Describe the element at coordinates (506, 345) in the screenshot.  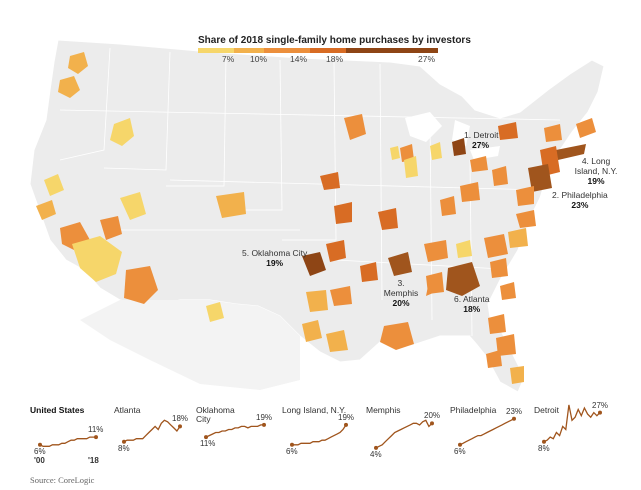
I see `metro-orlando` at that location.